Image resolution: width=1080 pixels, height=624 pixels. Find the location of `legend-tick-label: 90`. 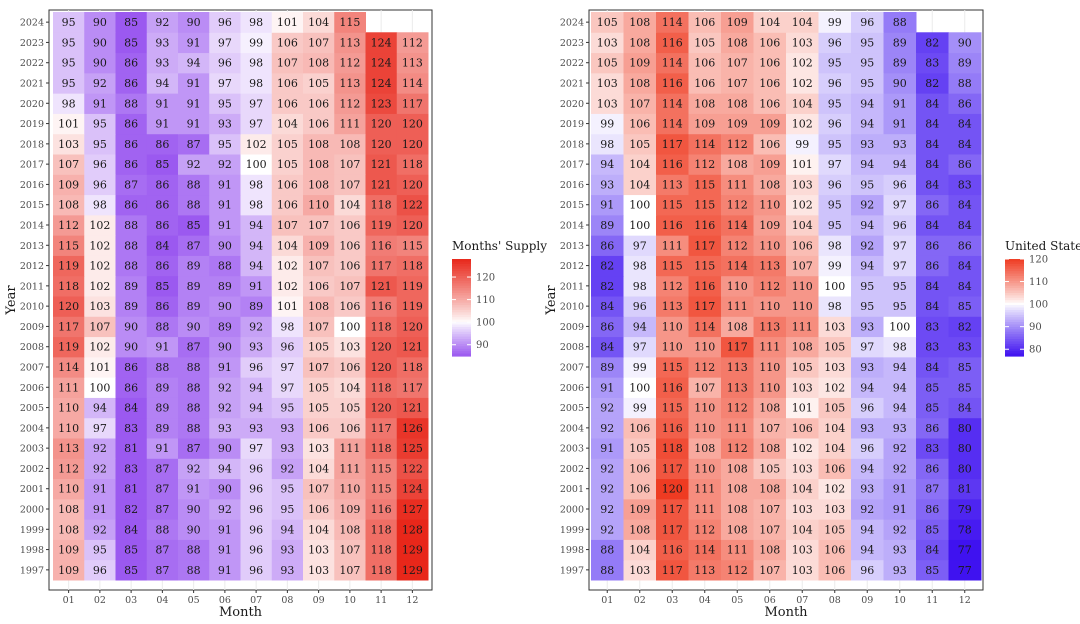

legend-tick-label: 90 is located at coordinates (482, 345).